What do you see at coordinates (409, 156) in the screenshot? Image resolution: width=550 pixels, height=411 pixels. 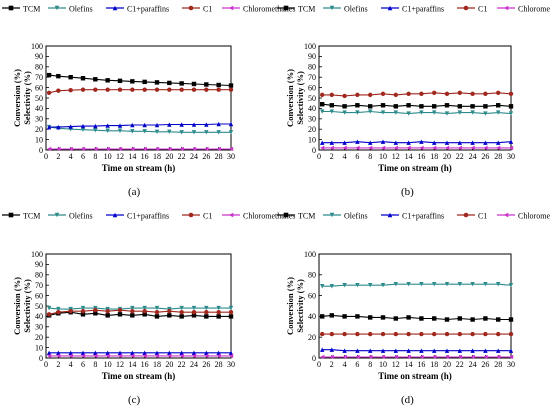 I see `x-tick-label: 14` at bounding box center [409, 156].